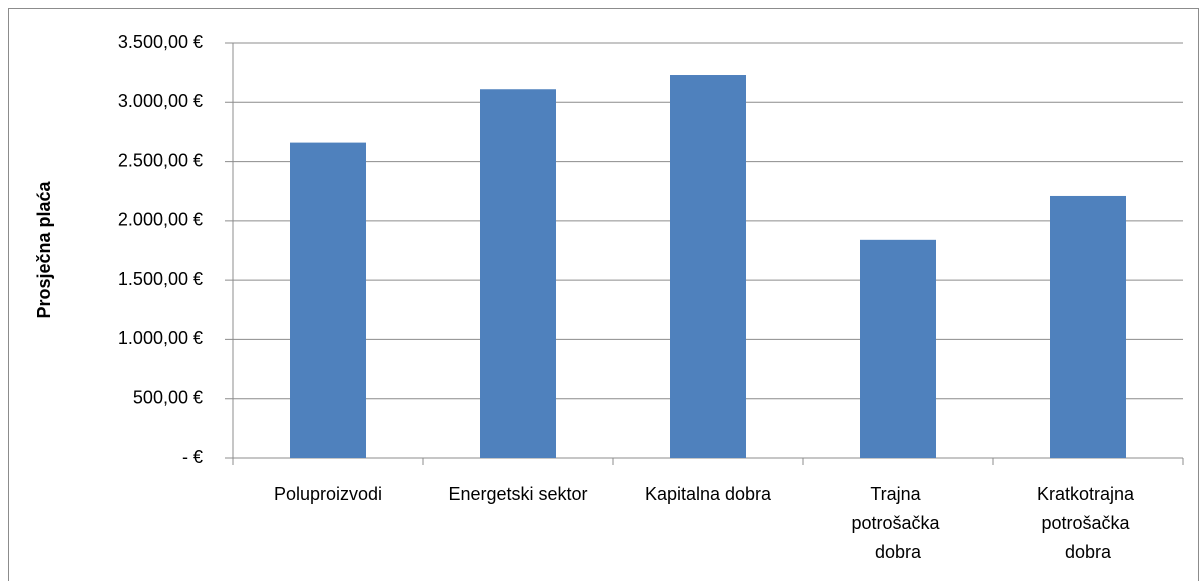  Describe the element at coordinates (44, 249) in the screenshot. I see `y-axis-title: Prosječna plaća` at that location.